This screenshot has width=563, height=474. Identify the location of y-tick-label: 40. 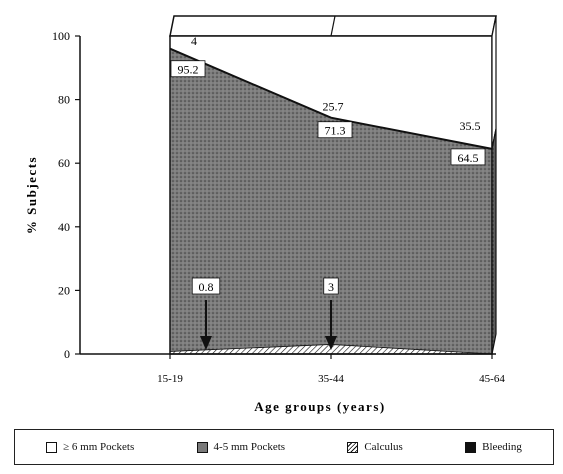
(64, 227).